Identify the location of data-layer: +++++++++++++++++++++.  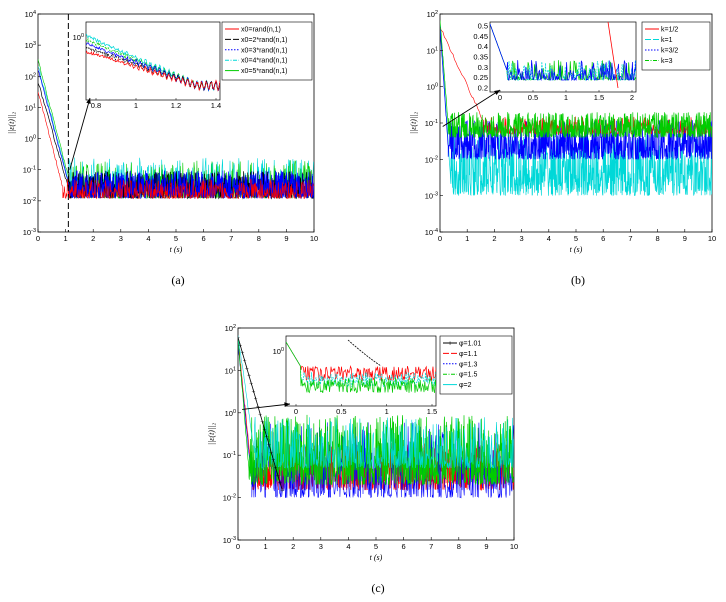
(376, 416).